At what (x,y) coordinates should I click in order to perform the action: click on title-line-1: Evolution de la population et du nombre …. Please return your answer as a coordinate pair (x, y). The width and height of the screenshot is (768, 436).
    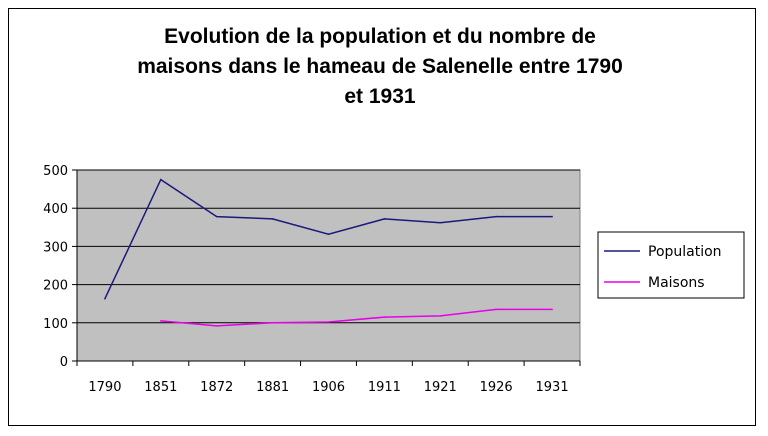
    Looking at the image, I should click on (380, 36).